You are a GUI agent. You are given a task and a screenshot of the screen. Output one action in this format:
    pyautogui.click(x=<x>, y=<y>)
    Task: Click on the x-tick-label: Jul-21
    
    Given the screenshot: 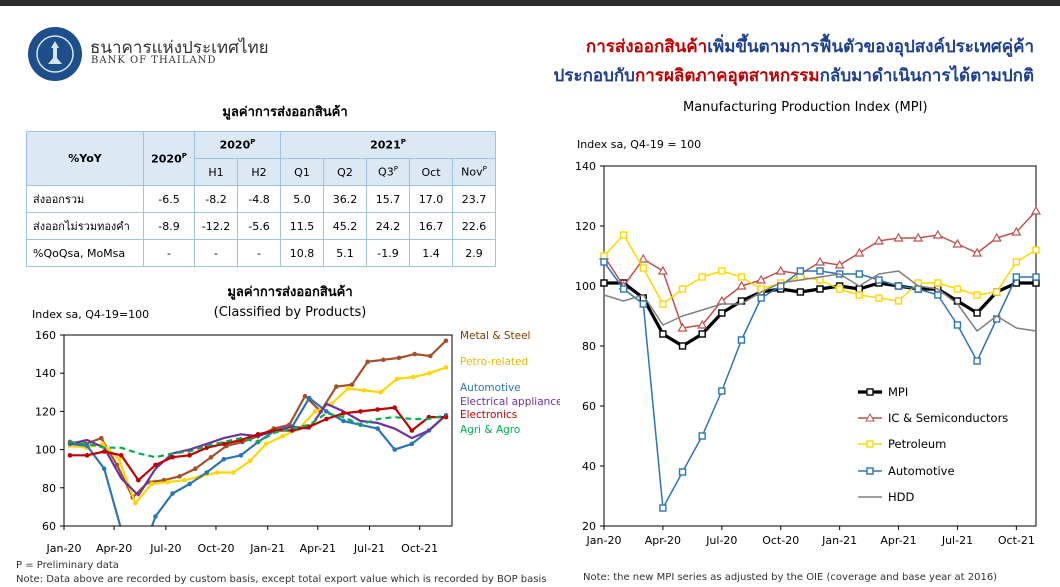 What is the action you would take?
    pyautogui.click(x=957, y=540)
    